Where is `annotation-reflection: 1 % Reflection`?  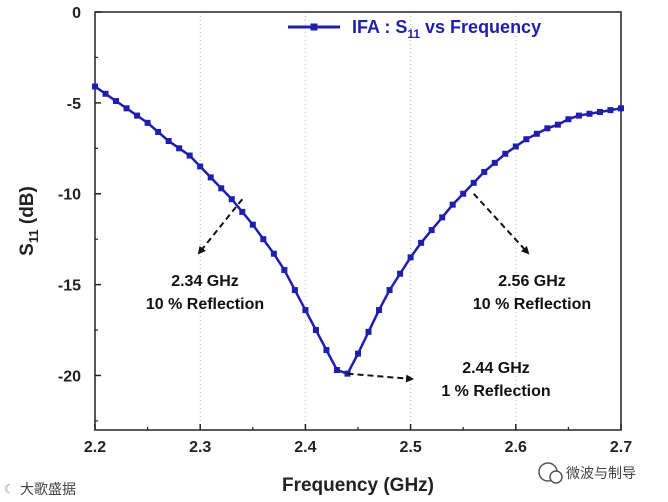
annotation-reflection: 1 % Reflection is located at coordinates (495, 391).